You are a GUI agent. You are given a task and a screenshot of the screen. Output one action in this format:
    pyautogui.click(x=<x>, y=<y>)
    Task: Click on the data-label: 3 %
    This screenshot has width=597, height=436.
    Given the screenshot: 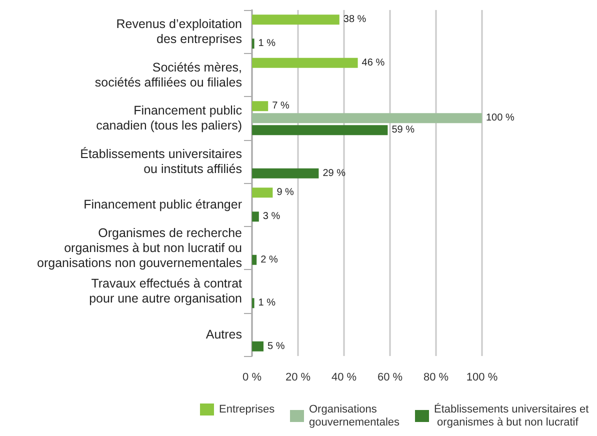 What is the action you would take?
    pyautogui.click(x=271, y=216)
    